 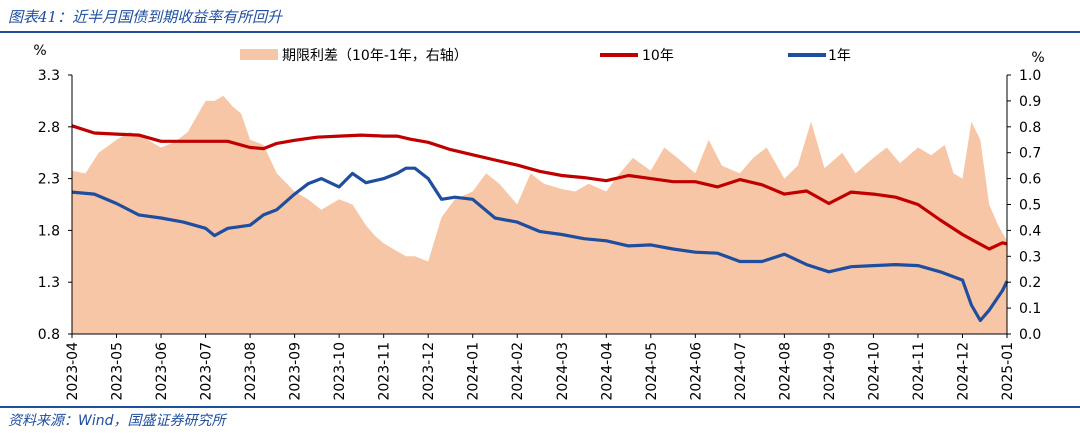 I want to click on x-tick-label: 2024-06, so click(x=696, y=371).